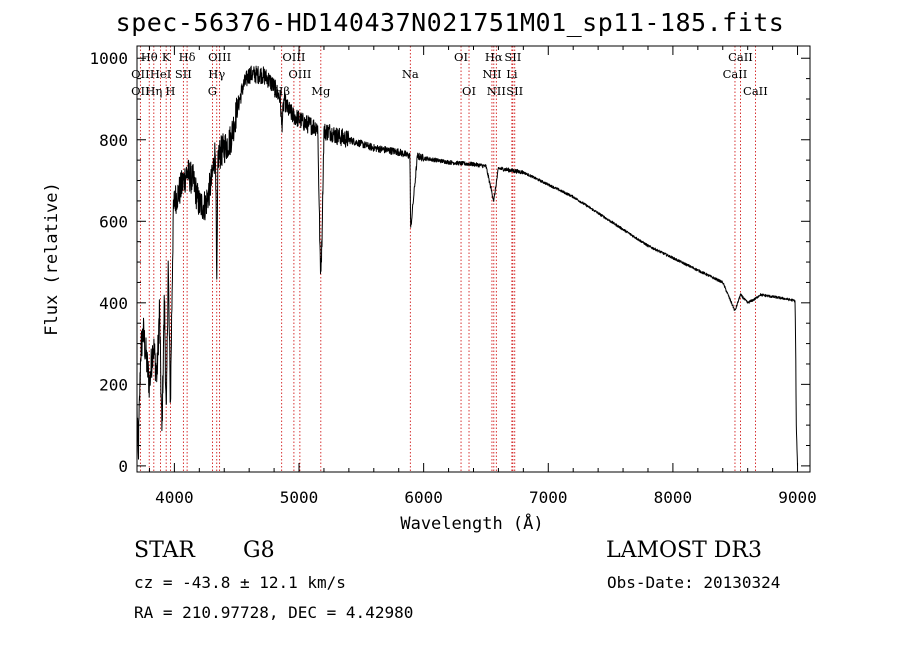  Describe the element at coordinates (108, 58) in the screenshot. I see `y-tick-label: 1000` at that location.